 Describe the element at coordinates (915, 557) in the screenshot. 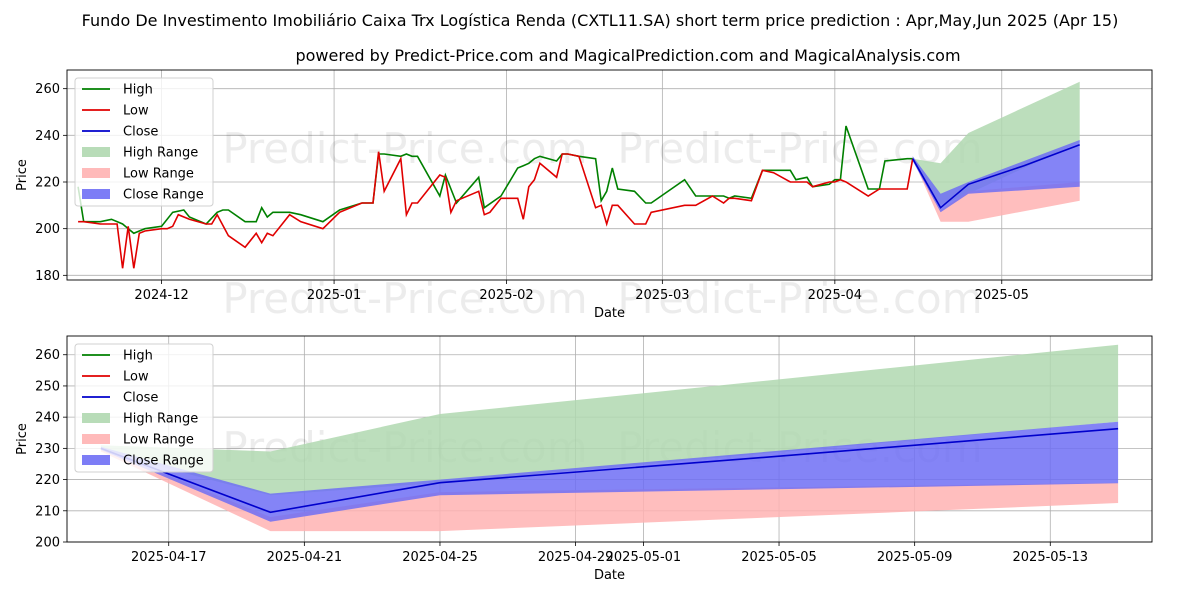

I see `x-tick-label: 2025-05-09` at that location.